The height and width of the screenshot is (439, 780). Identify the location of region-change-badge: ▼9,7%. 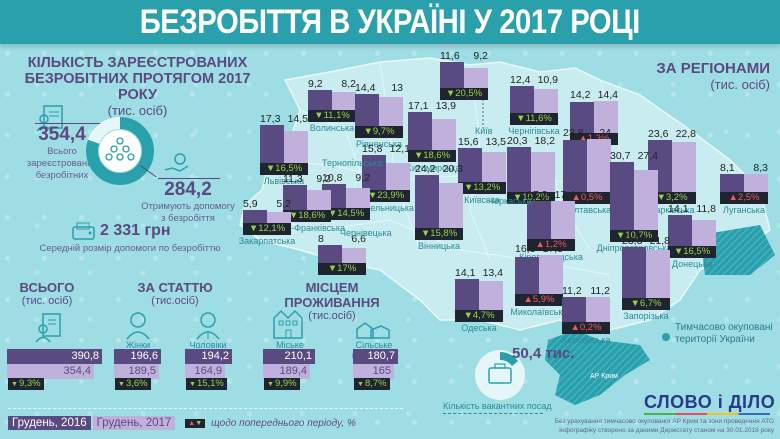
(379, 131).